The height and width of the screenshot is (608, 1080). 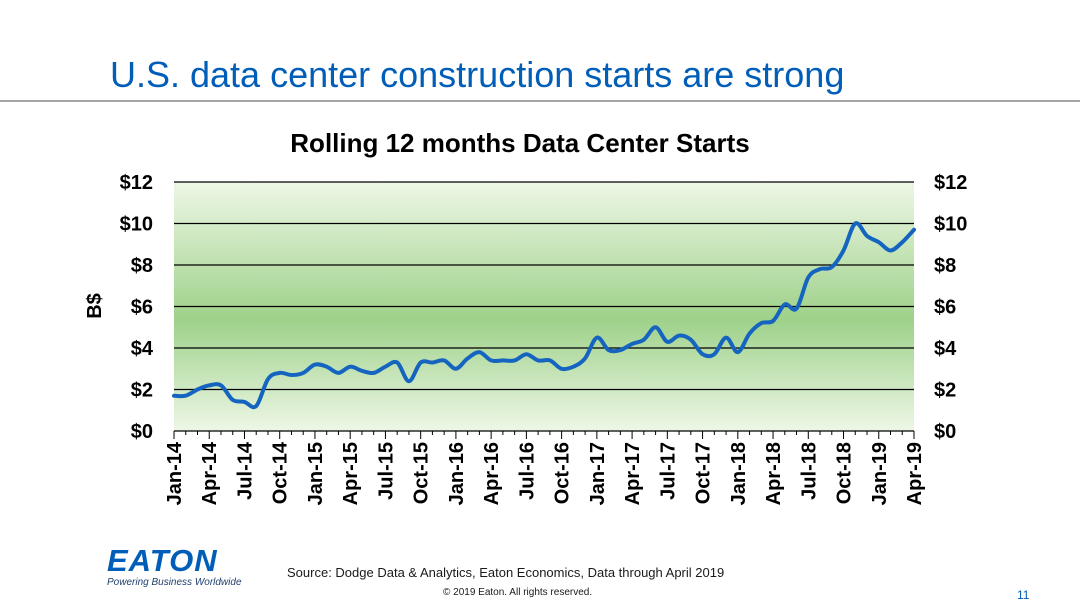 What do you see at coordinates (386, 471) in the screenshot?
I see `x-tick-label: Jul-15` at bounding box center [386, 471].